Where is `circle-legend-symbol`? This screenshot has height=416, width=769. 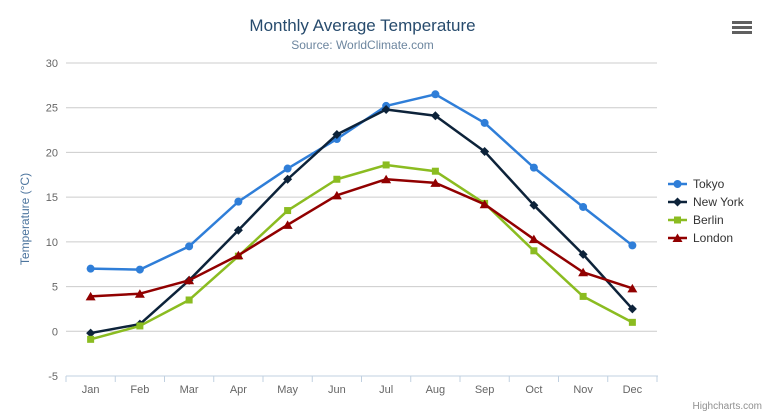 circle-legend-symbol is located at coordinates (677, 184).